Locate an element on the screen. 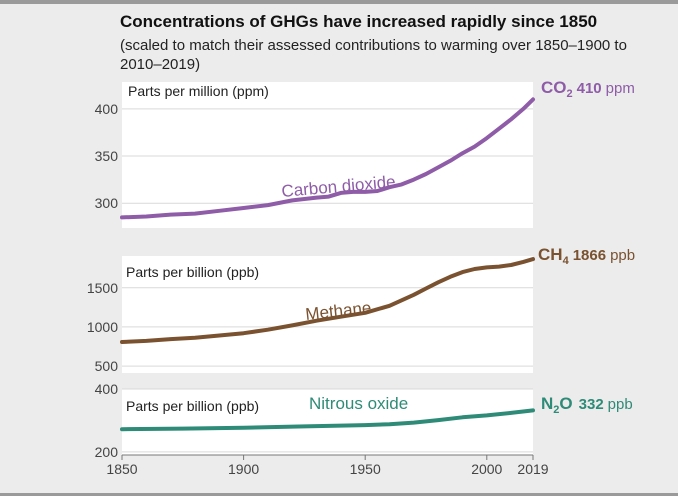 The image size is (678, 496). y-tick-label: 1500 is located at coordinates (102, 288).